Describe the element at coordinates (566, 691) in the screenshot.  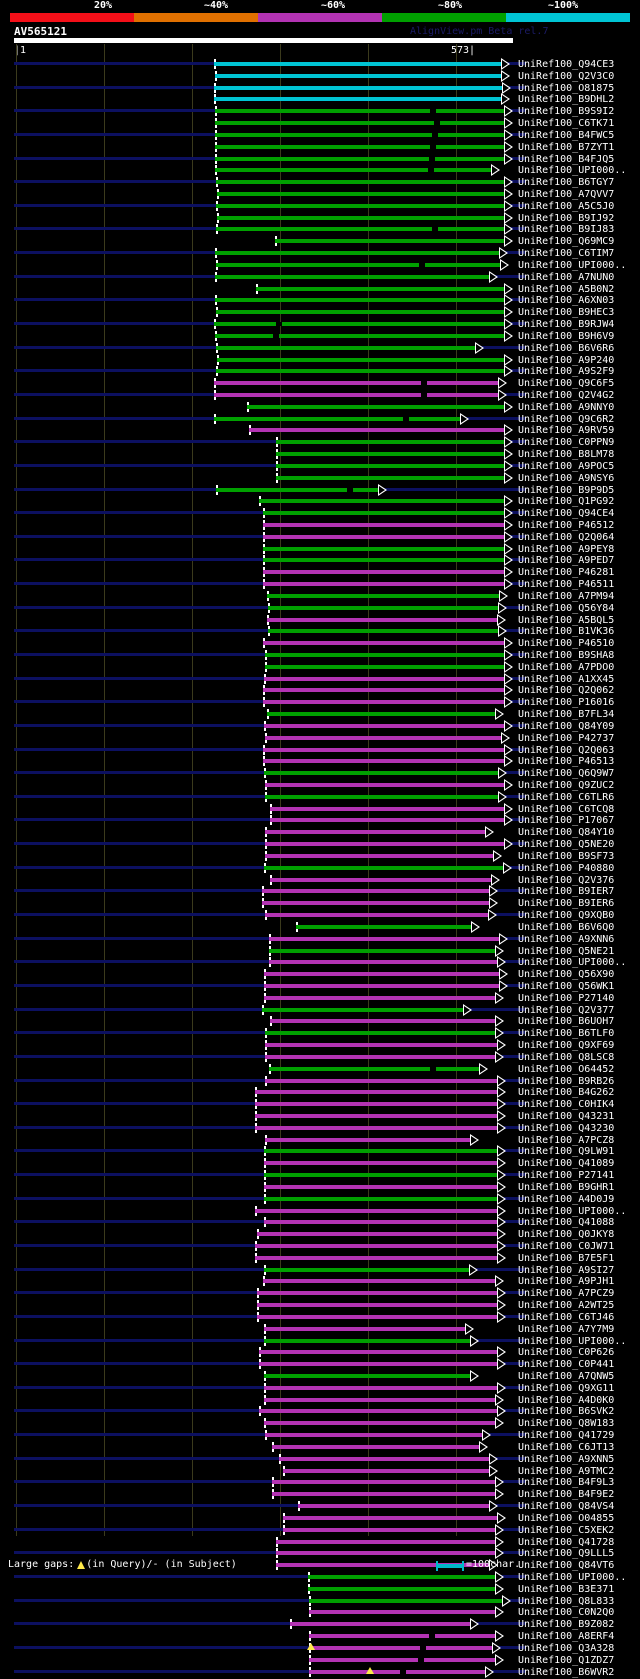
I see `hit-label: UniRef100_Q2Q062` at that location.